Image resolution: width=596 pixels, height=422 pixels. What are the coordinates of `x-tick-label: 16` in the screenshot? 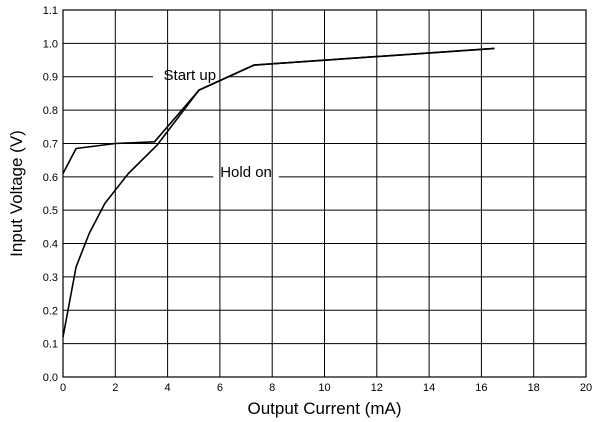 It's located at (481, 388).